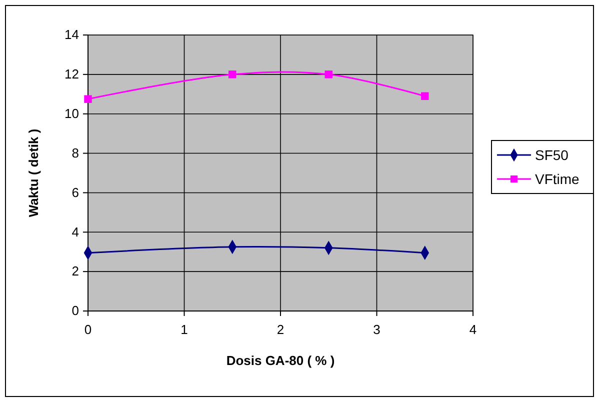 Image resolution: width=600 pixels, height=403 pixels. What do you see at coordinates (71, 114) in the screenshot?
I see `y-tick-label: 10` at bounding box center [71, 114].